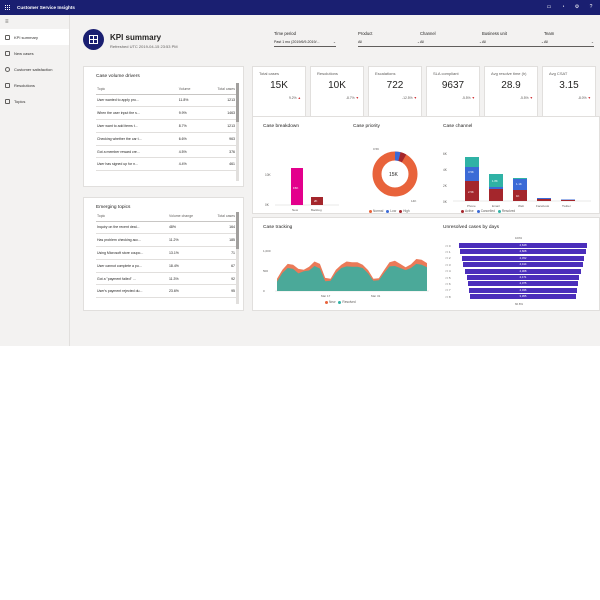 The width and height of the screenshot is (600, 600). What do you see at coordinates (395, 92) in the screenshot?
I see `kpi-card-escalations: Escalations 722 -12.5% ▼` at bounding box center [395, 92].